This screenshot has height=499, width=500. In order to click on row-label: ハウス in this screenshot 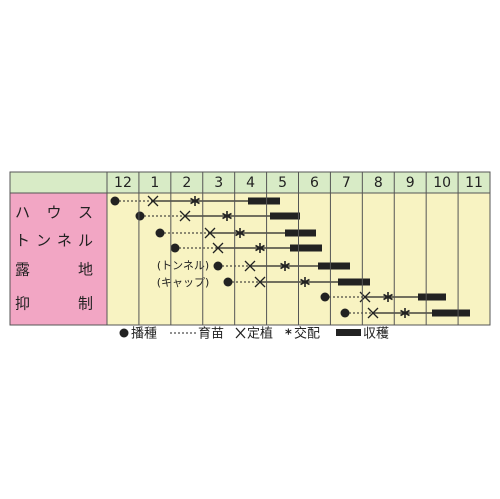, I will do `click(55, 213)`.